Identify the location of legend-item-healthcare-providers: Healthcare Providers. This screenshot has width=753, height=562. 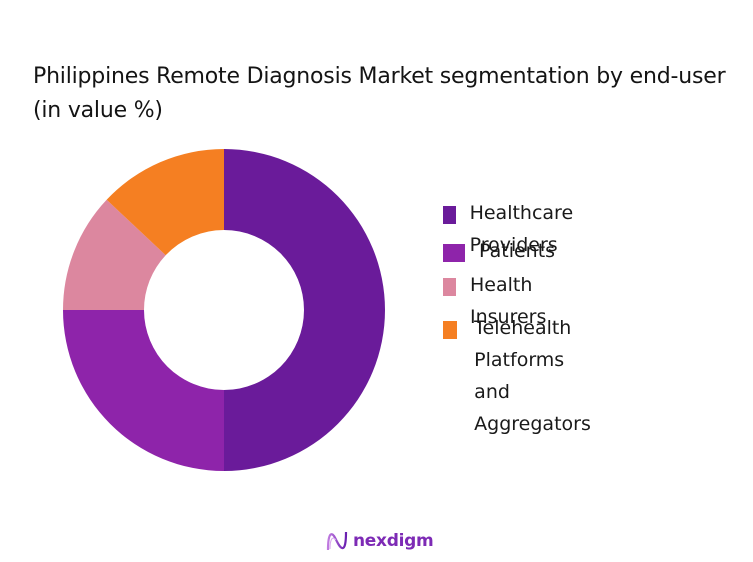
(513, 231).